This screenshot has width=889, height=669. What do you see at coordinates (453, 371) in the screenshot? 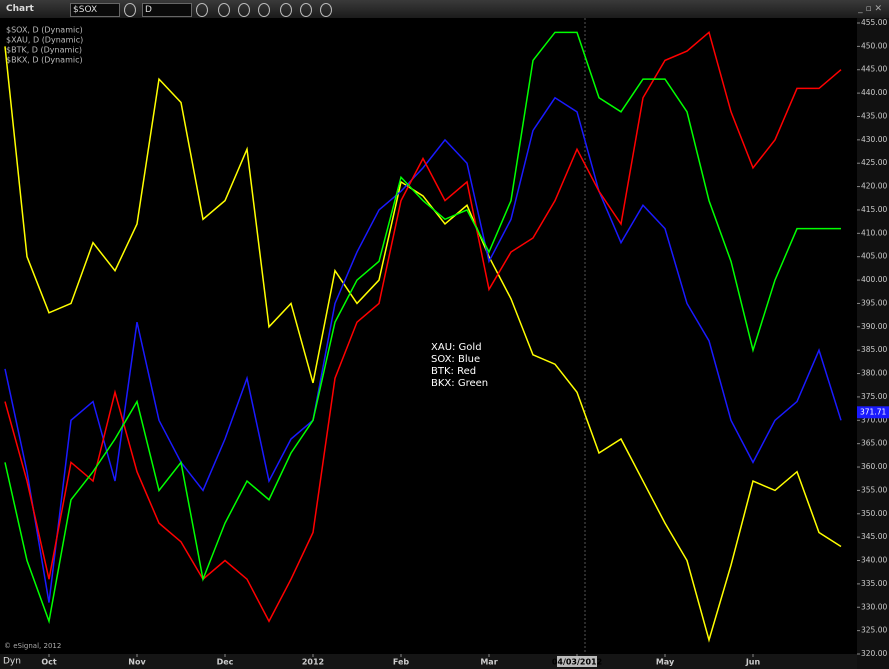
I see `annotation: BTK: Red` at bounding box center [453, 371].